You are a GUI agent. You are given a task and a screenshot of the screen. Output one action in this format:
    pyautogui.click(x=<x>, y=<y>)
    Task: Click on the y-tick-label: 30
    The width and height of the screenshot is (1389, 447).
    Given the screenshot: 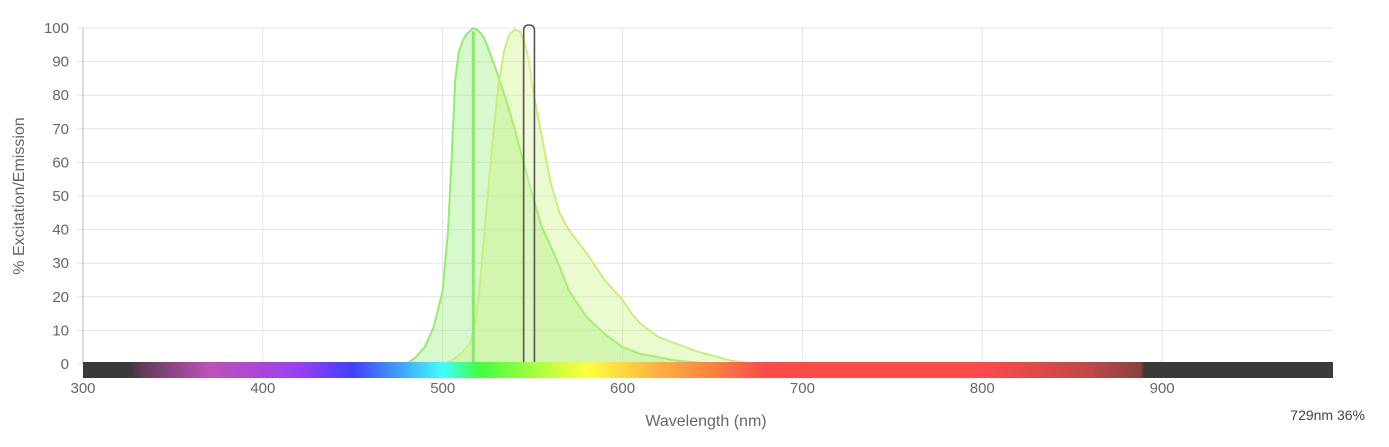 What is the action you would take?
    pyautogui.click(x=60, y=263)
    